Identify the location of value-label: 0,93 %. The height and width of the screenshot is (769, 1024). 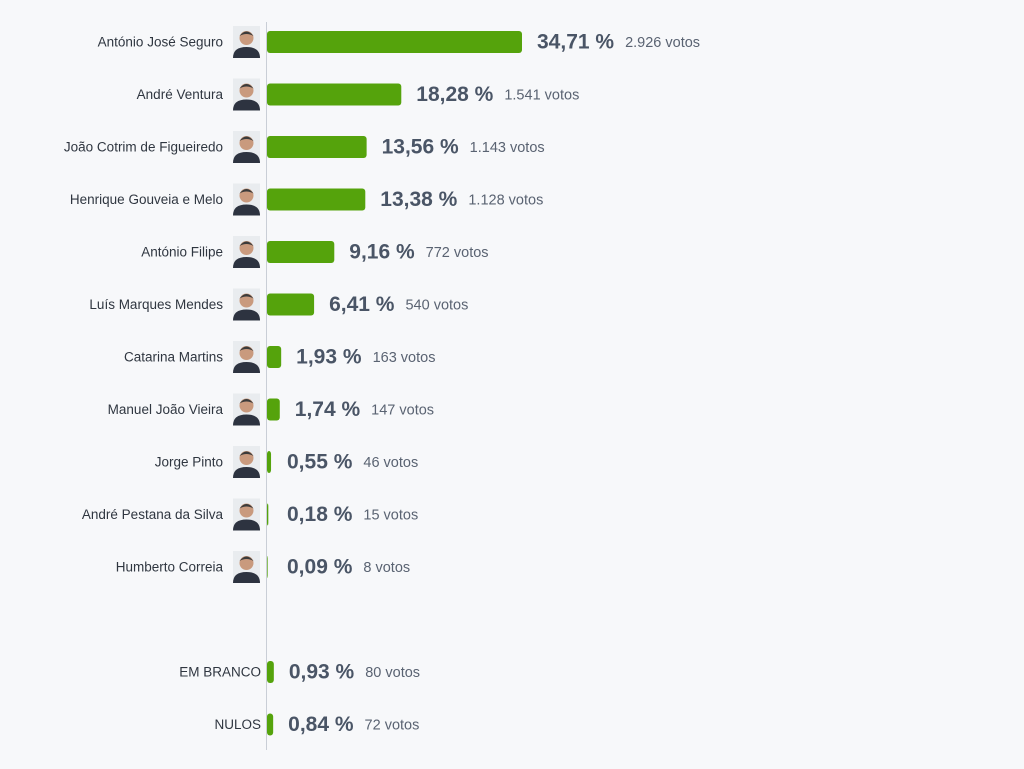
(322, 672).